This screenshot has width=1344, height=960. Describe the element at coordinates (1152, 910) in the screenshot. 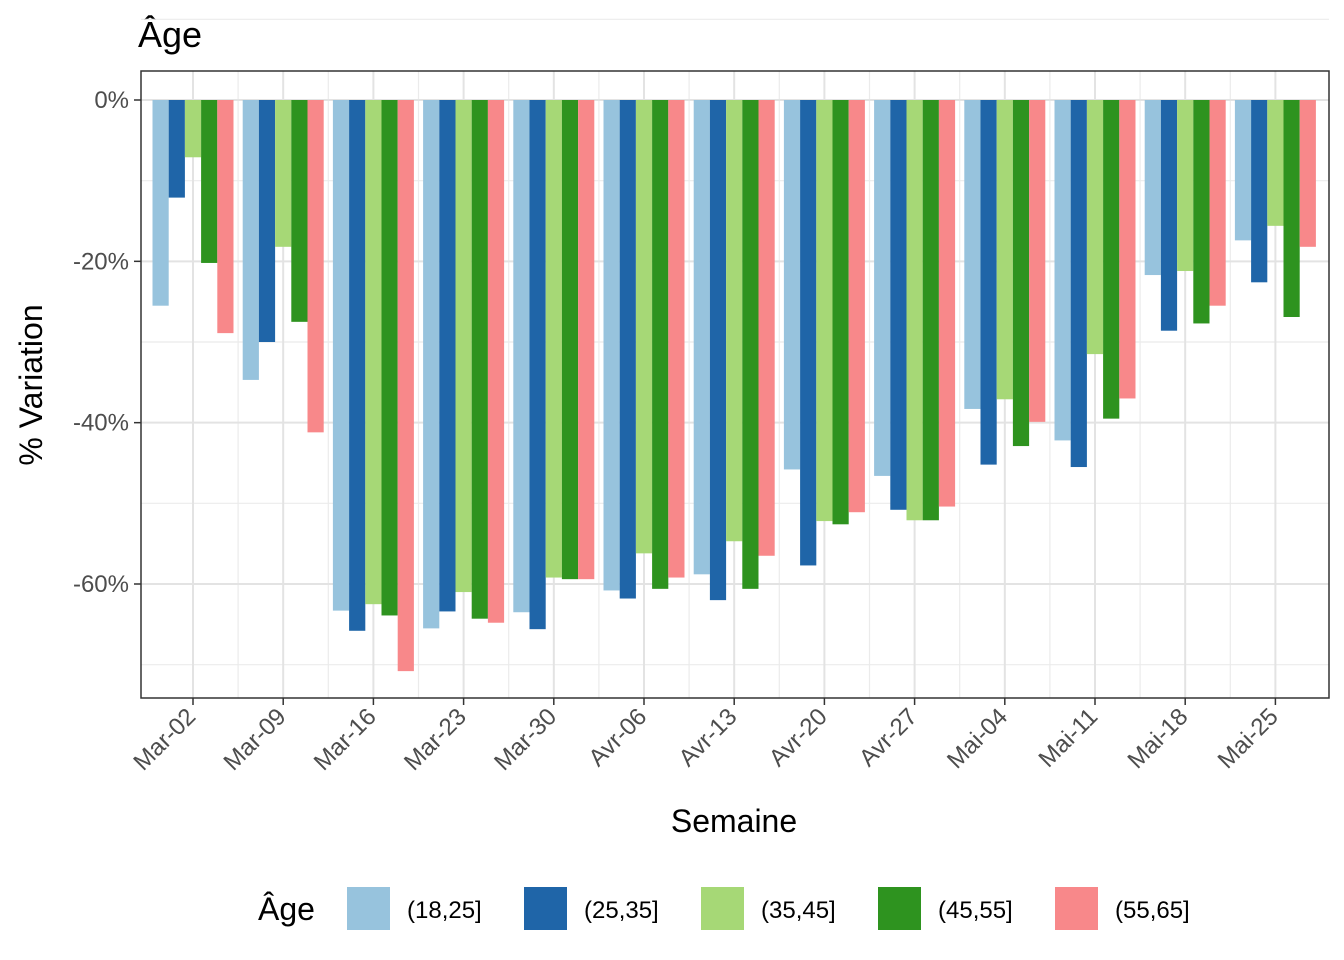

I see `legend-label: (55,65]` at that location.